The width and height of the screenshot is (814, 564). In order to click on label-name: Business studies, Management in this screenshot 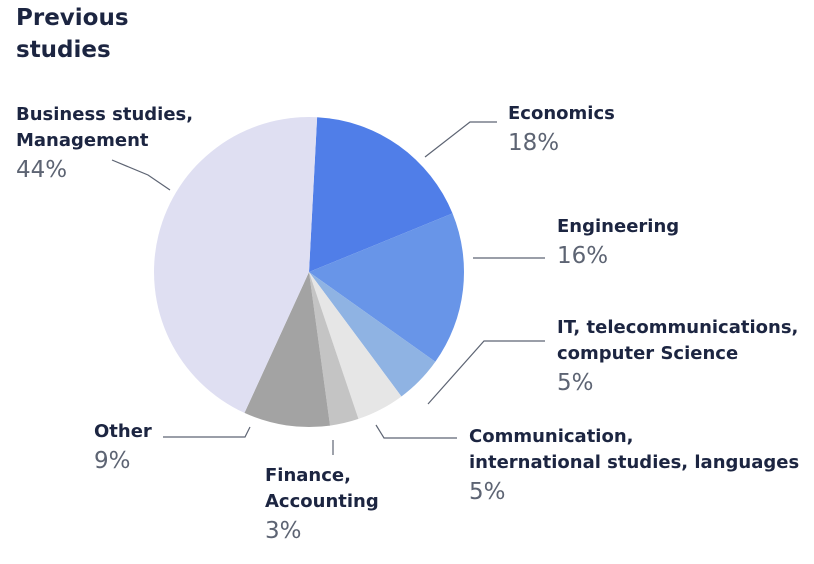, I will do `click(105, 127)`.